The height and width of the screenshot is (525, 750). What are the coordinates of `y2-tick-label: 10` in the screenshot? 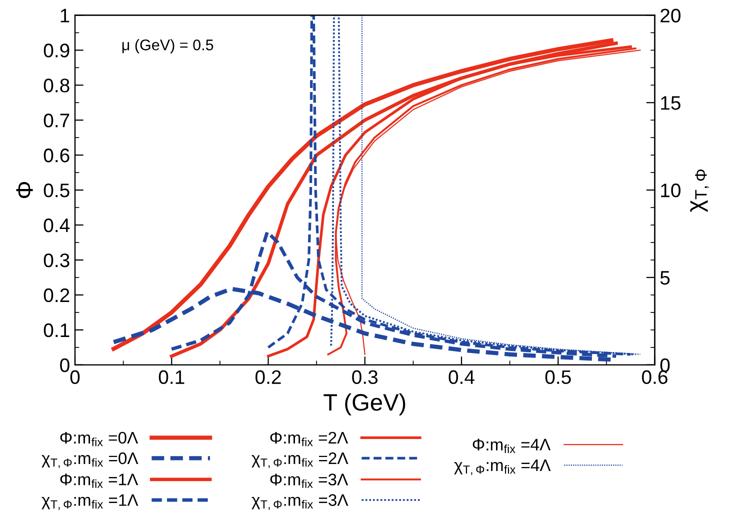 It's located at (670, 191).